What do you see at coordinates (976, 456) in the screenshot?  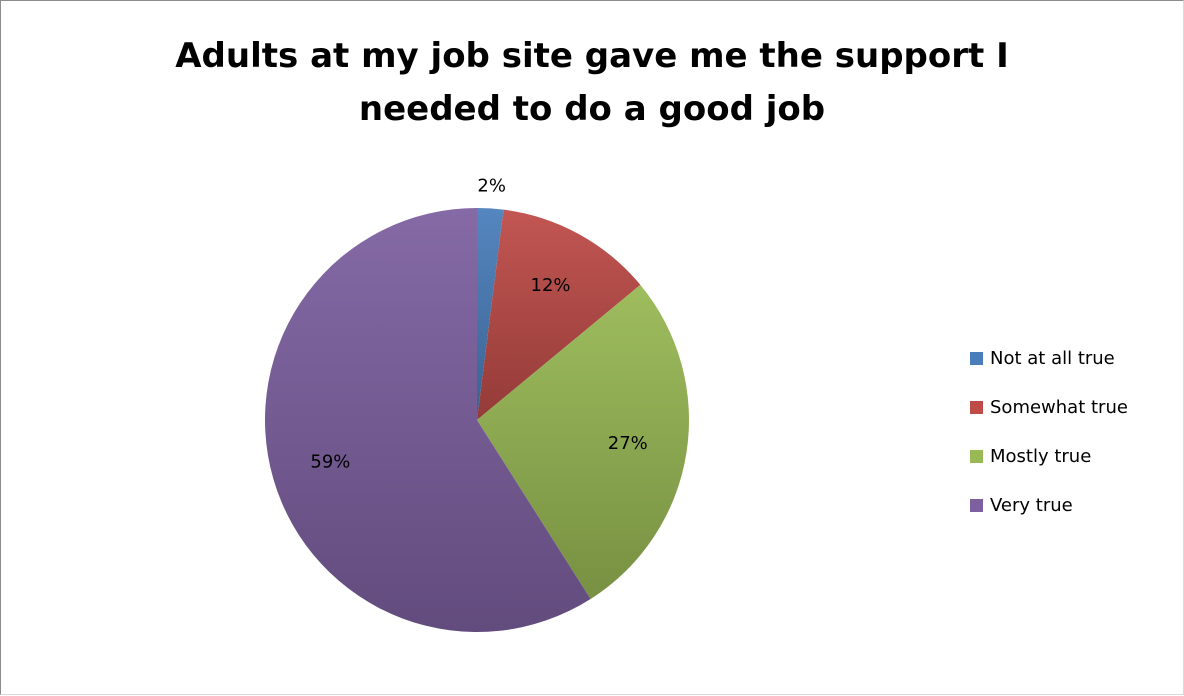 I see `legend-swatch-mostly-true` at bounding box center [976, 456].